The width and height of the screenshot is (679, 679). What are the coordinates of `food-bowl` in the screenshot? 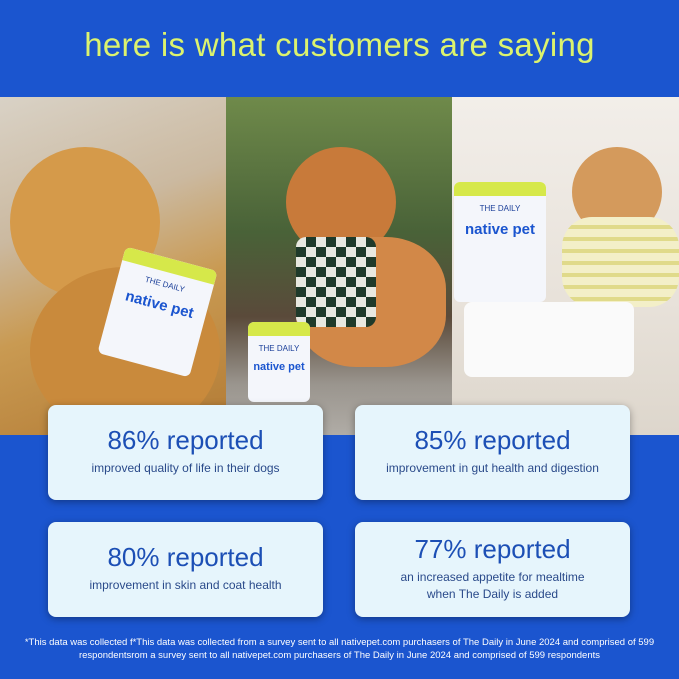 It's located at (549, 339).